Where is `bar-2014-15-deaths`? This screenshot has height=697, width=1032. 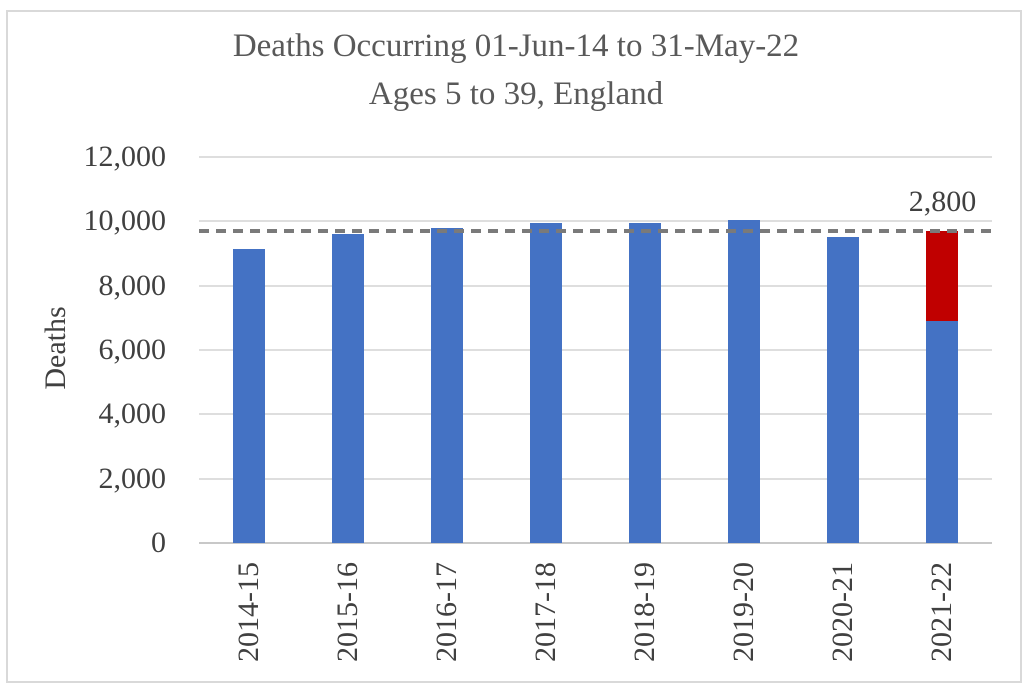 bar-2014-15-deaths is located at coordinates (248, 395).